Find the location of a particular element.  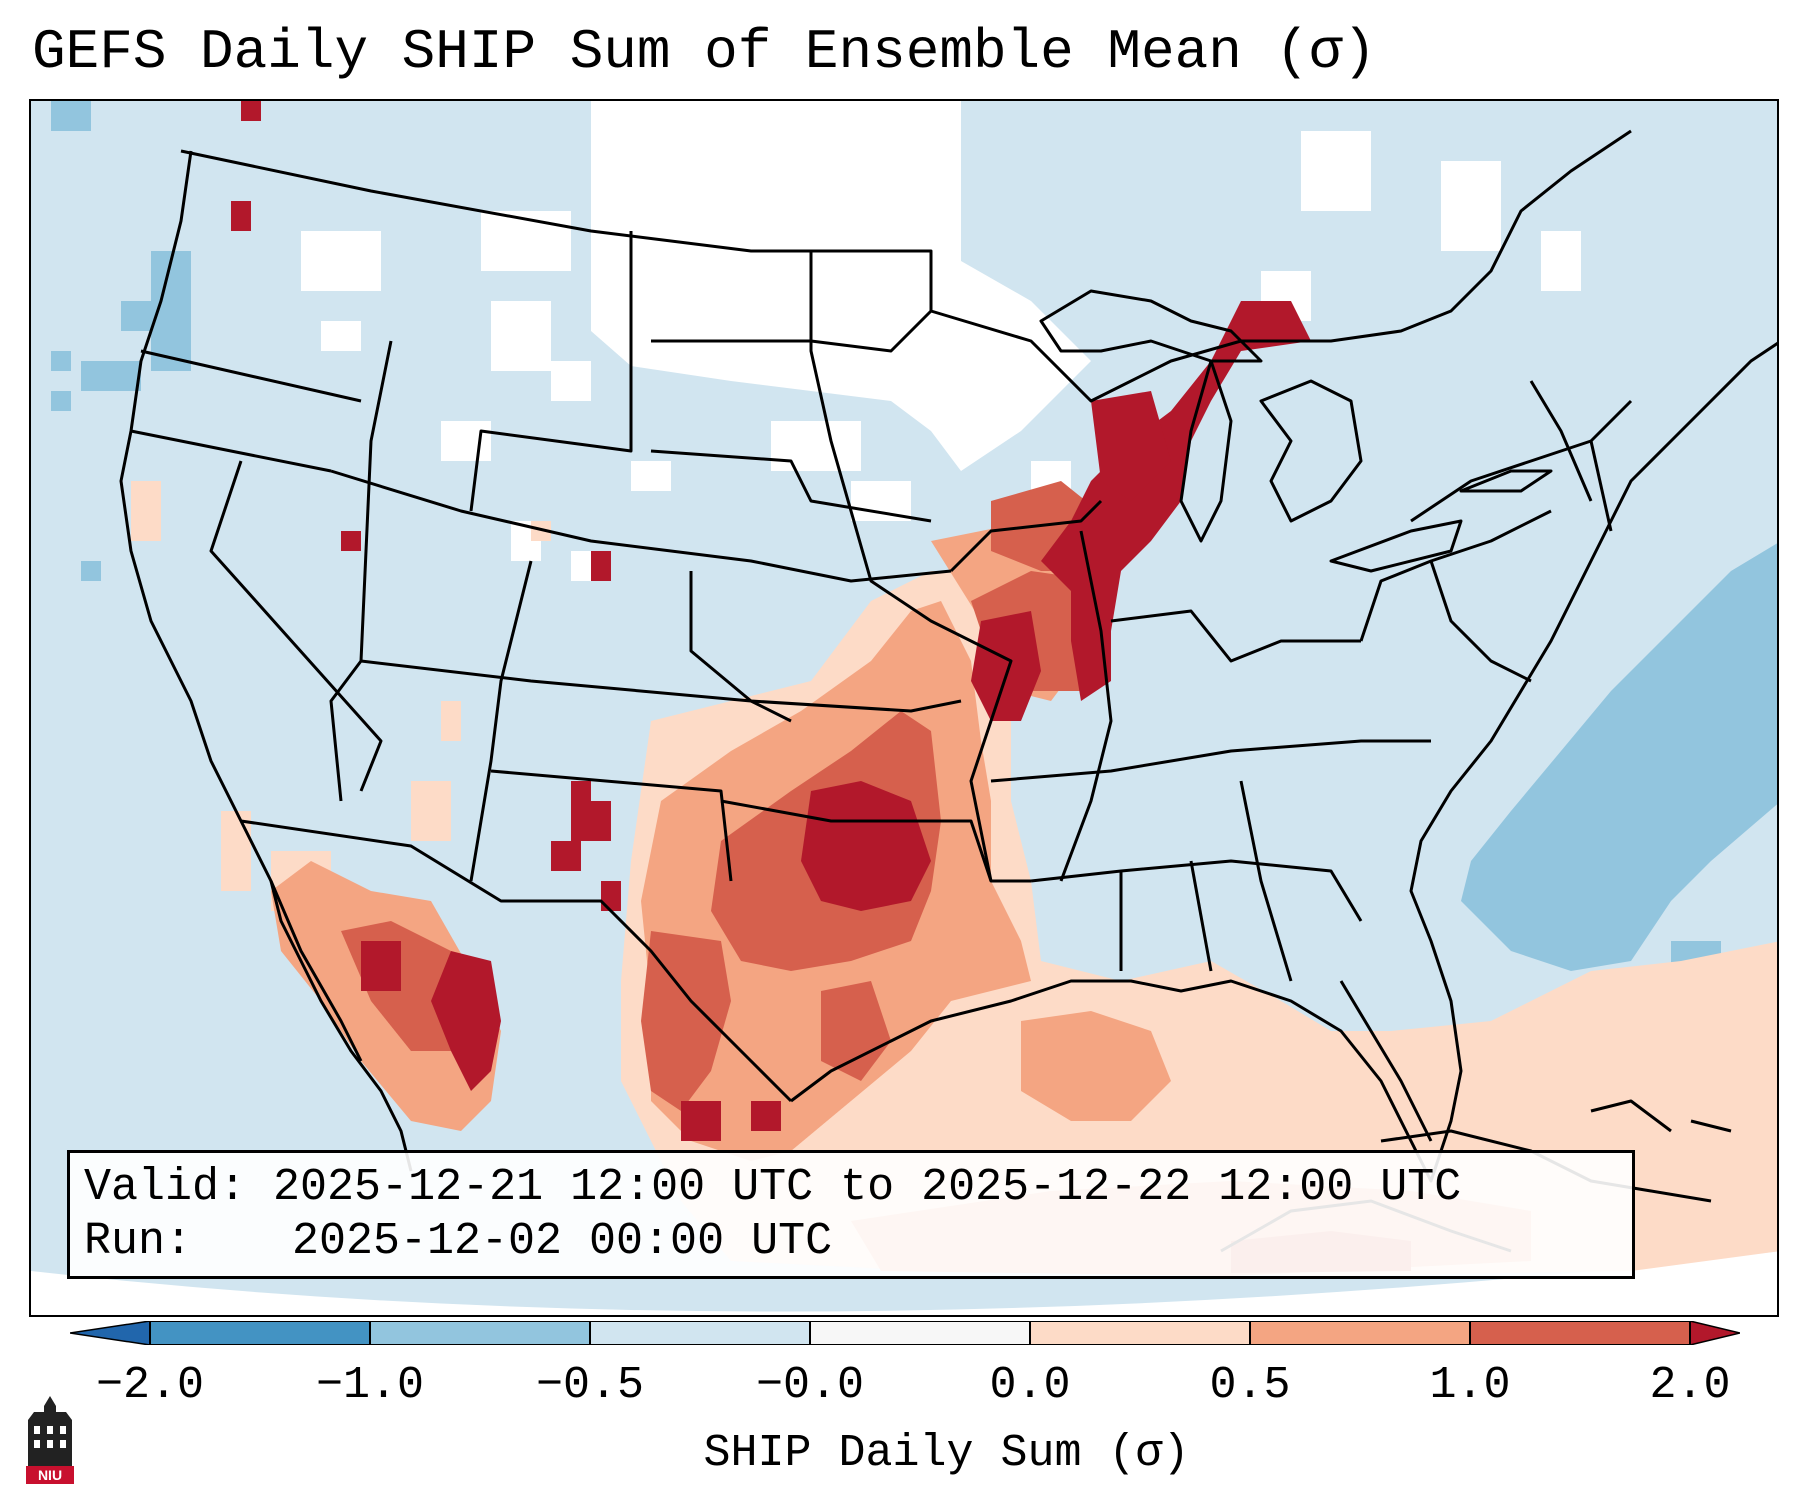

colorbar-tick-label: −0.0 is located at coordinates (810, 1385).